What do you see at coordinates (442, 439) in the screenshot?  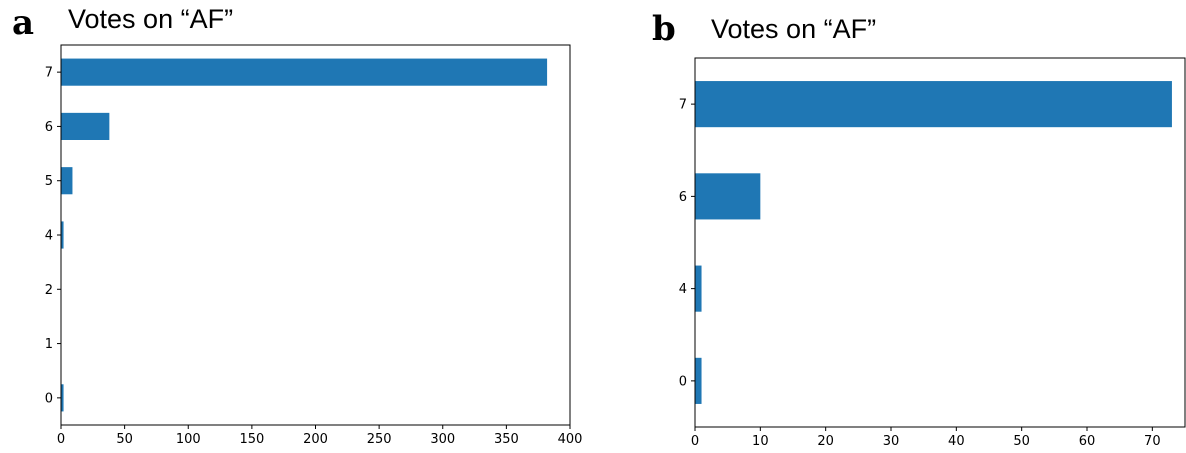 I see `x-tick-label: 300` at bounding box center [442, 439].